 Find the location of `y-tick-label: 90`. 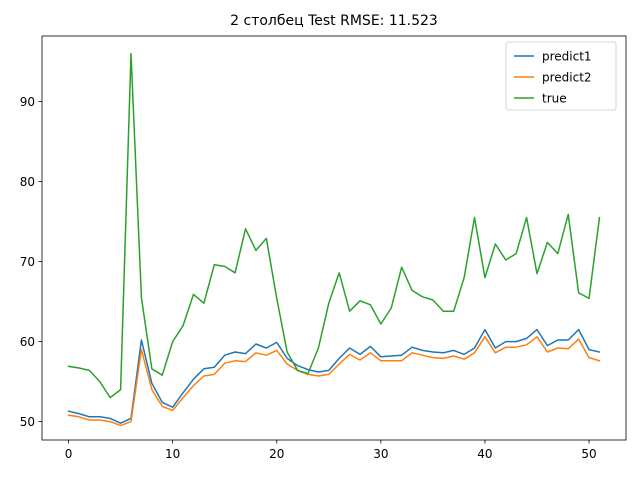

y-tick-label: 90 is located at coordinates (27, 102).